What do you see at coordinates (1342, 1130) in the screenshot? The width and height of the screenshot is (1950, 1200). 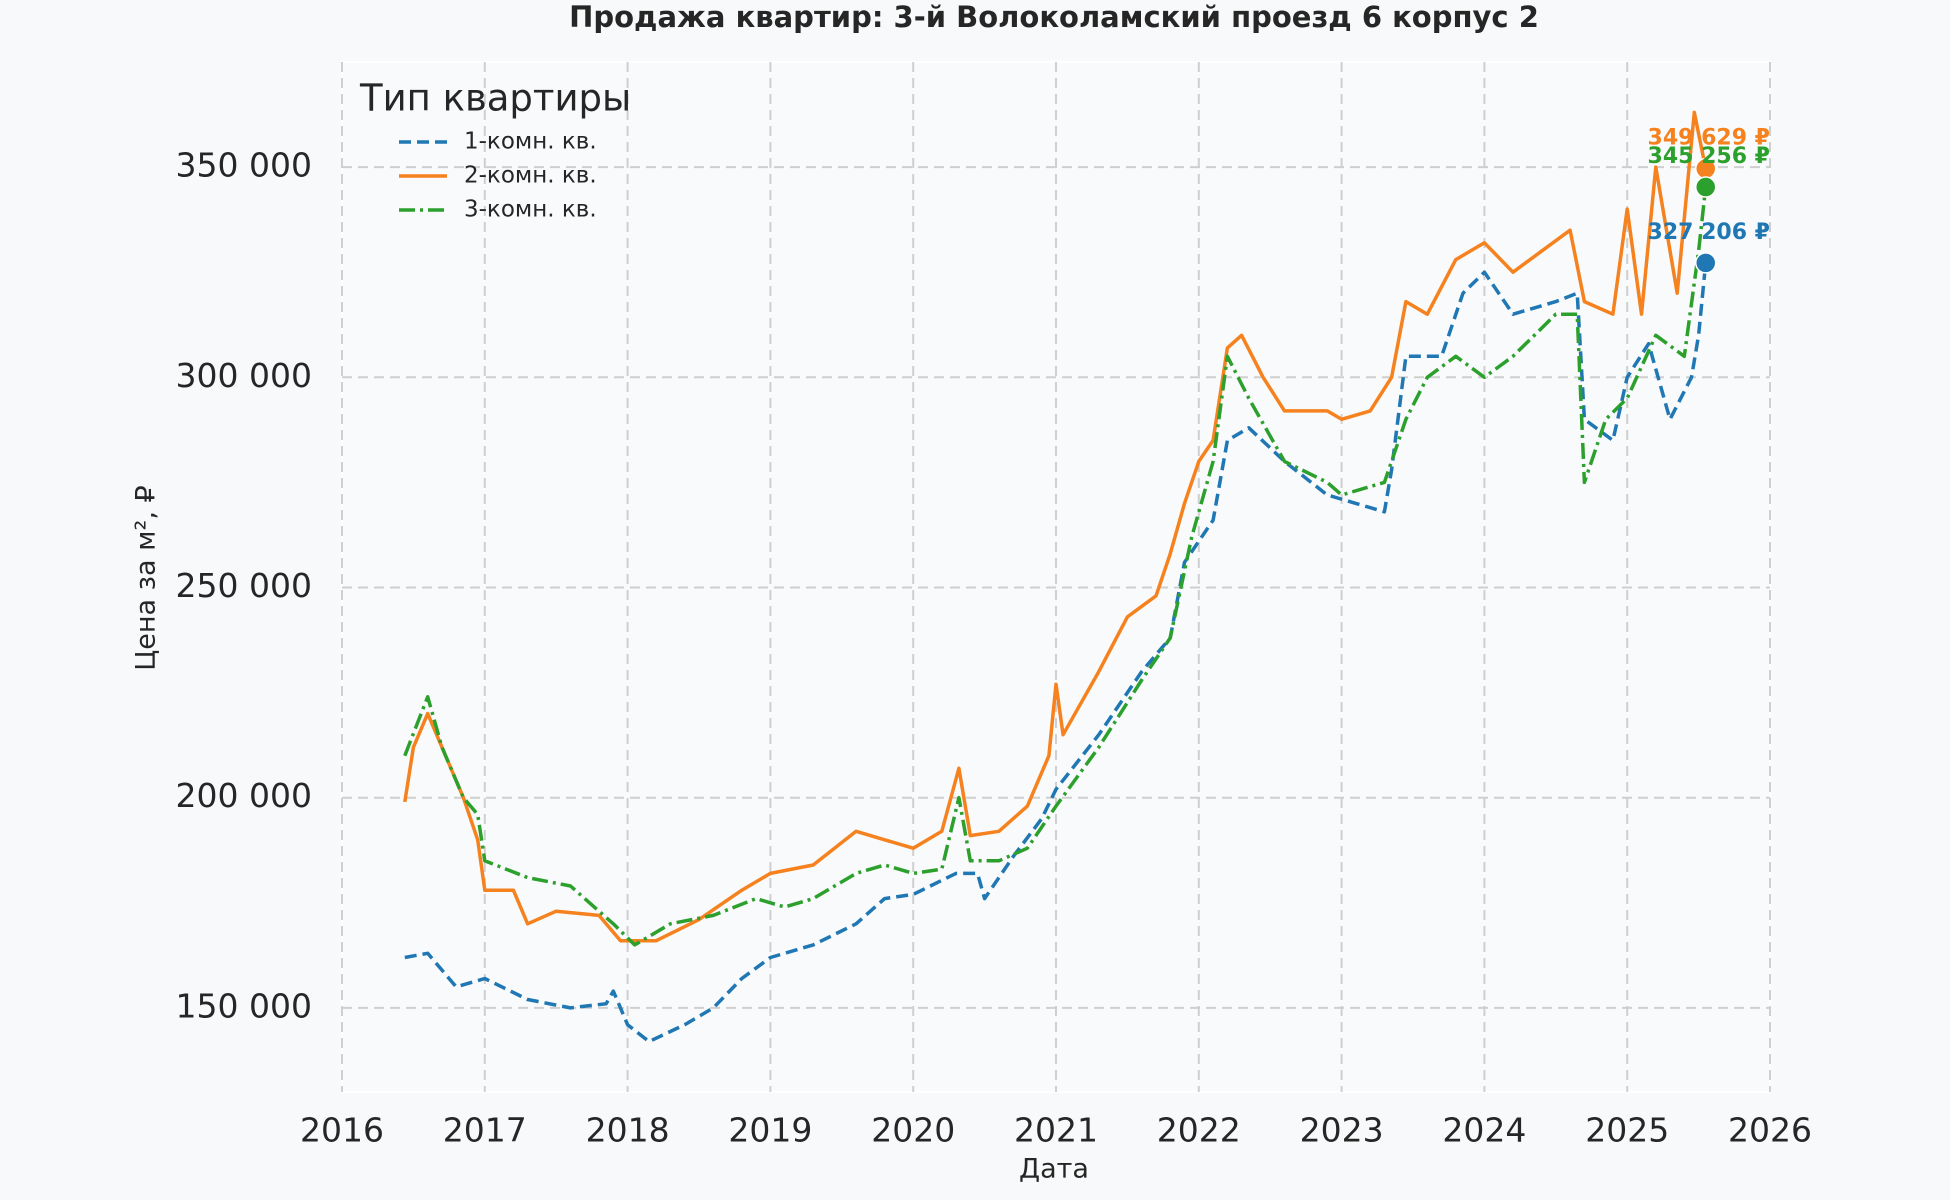 I see `x-tick-label: 2023` at bounding box center [1342, 1130].